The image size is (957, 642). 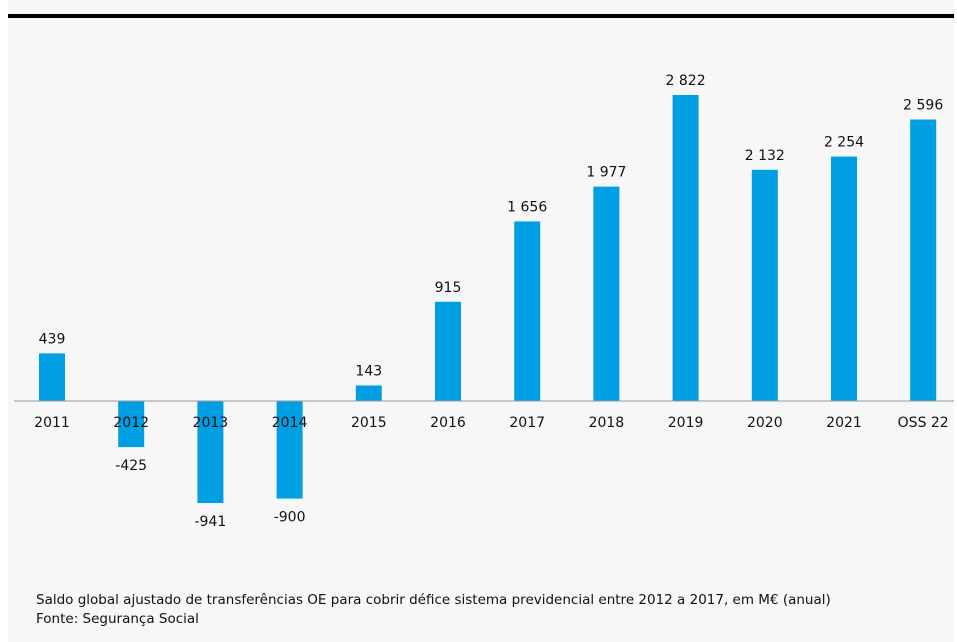 I want to click on x-tick-label: 2012, so click(x=131, y=423).